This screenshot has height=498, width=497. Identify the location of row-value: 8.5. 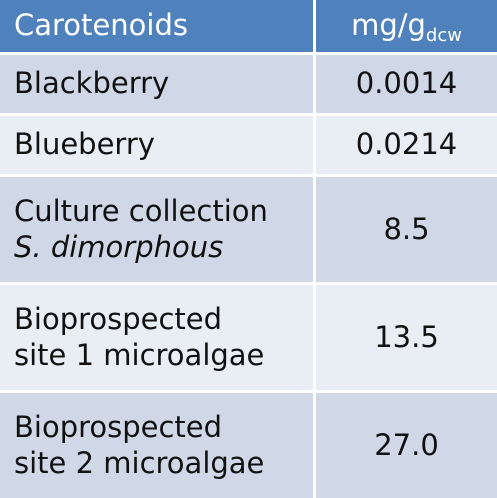
(406, 231).